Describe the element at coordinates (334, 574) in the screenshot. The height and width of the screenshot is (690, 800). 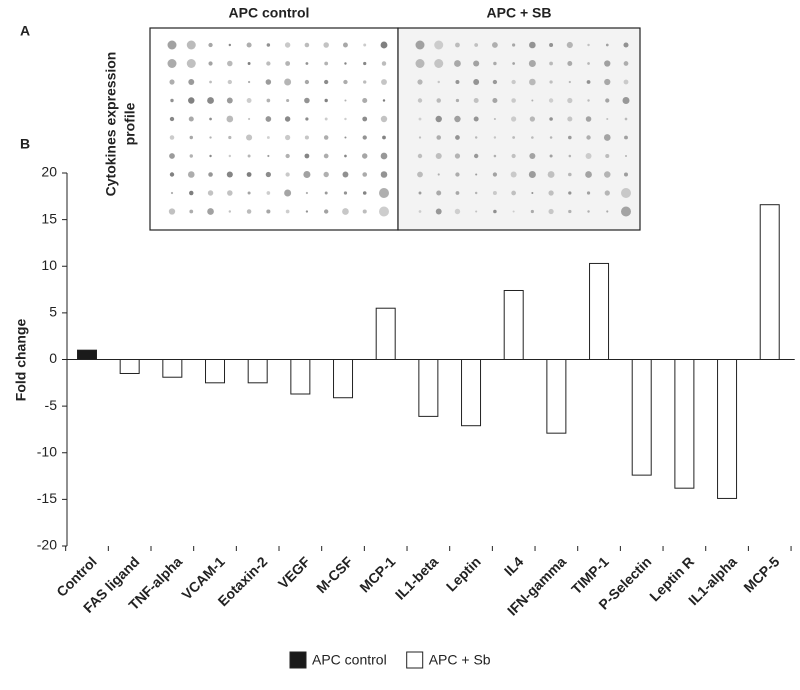
I see `x-tick-label: M-CSF` at that location.